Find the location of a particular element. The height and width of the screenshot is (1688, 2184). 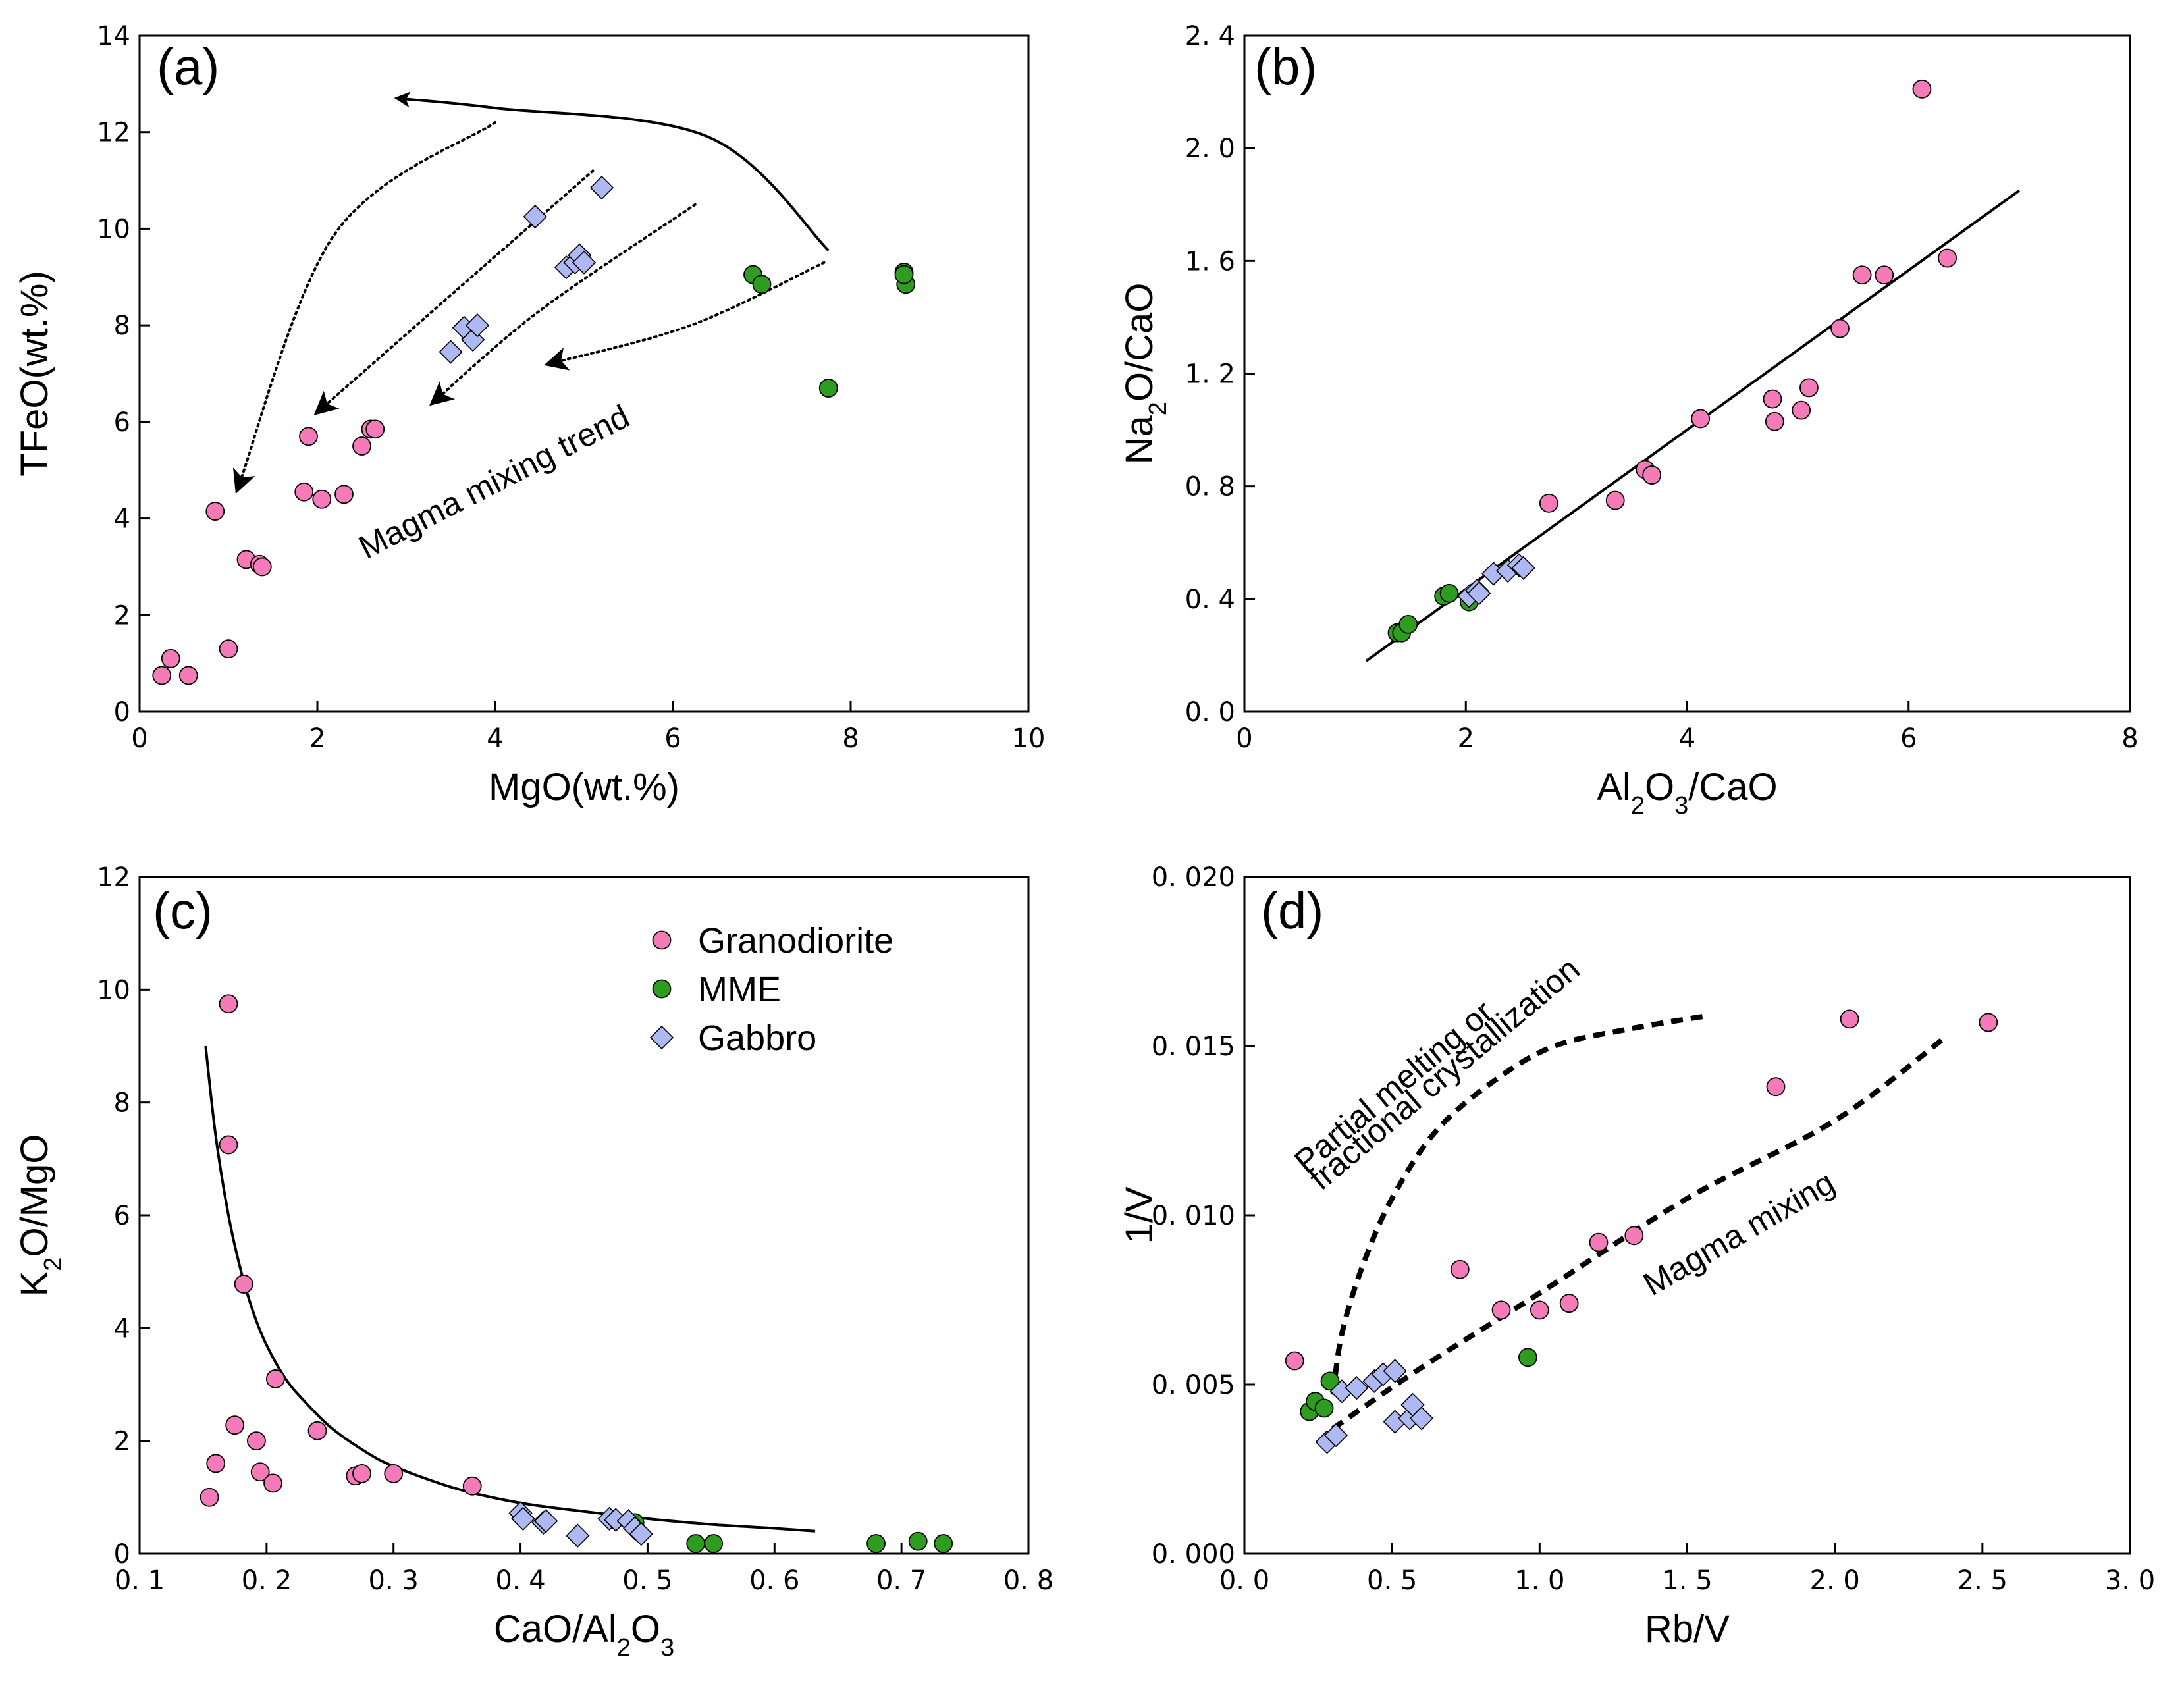

dashed-trend is located at coordinates (1640, 1232).